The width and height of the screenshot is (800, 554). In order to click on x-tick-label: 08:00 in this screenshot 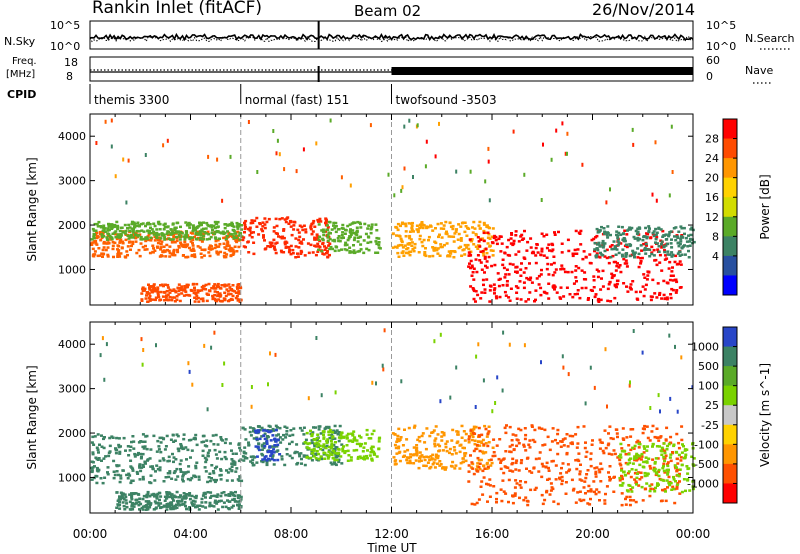, I will do `click(291, 534)`.